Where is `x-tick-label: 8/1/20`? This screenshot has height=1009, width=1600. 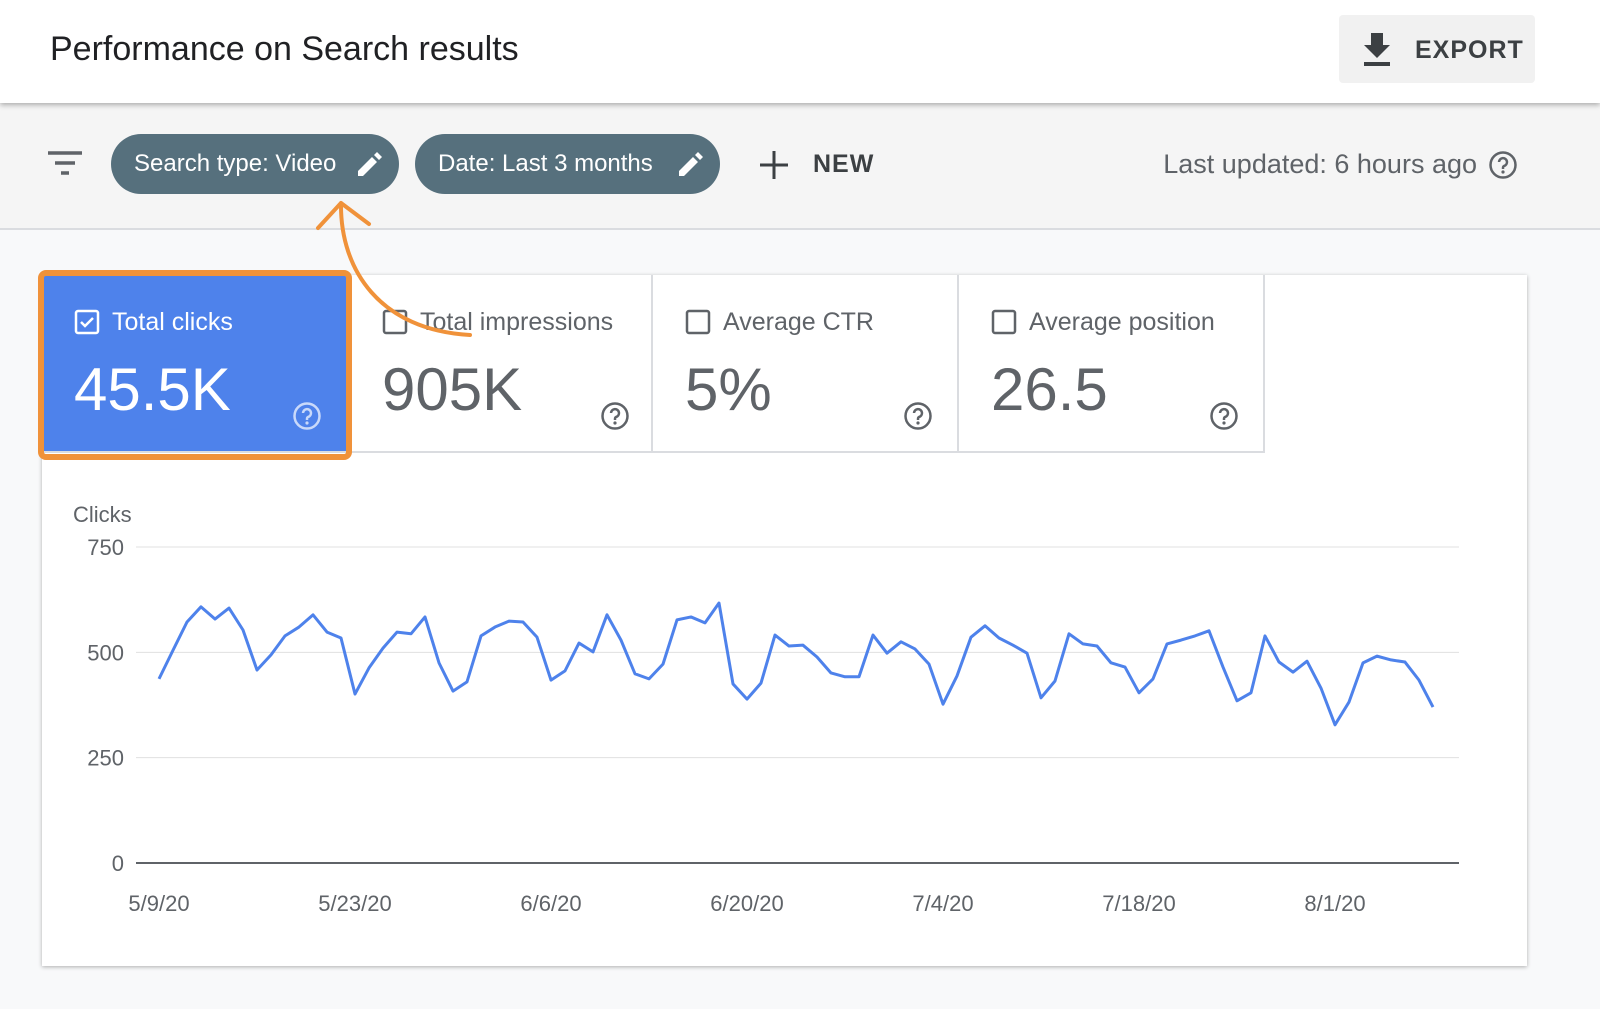 x-tick-label: 8/1/20 is located at coordinates (1334, 903).